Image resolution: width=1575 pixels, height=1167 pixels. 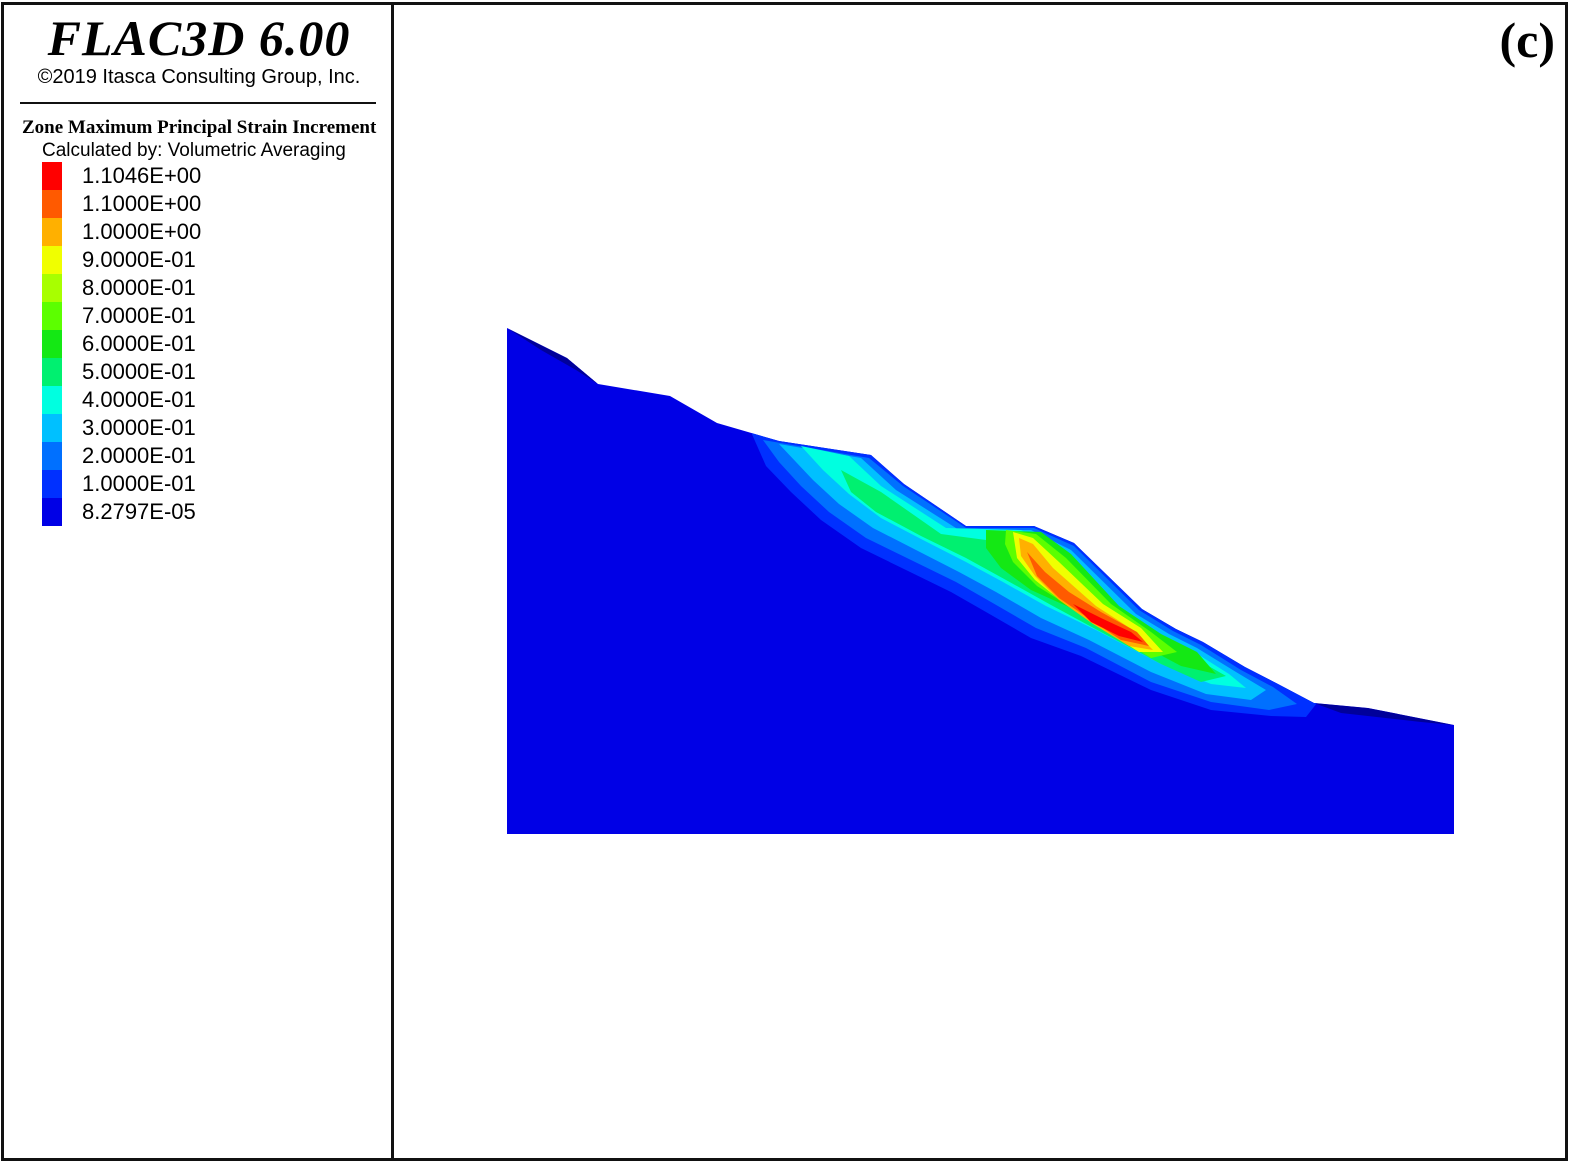 I want to click on legend-subheading: Calculated by: Volumetric Averaging, so click(x=194, y=150).